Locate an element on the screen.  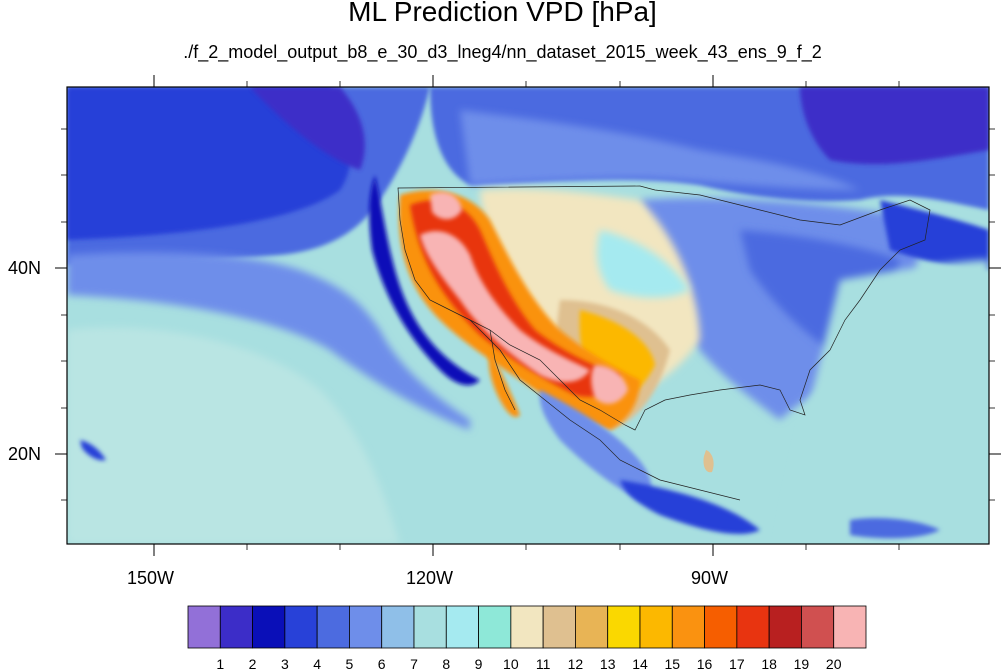
colorbar-label: 14 is located at coordinates (640, 664).